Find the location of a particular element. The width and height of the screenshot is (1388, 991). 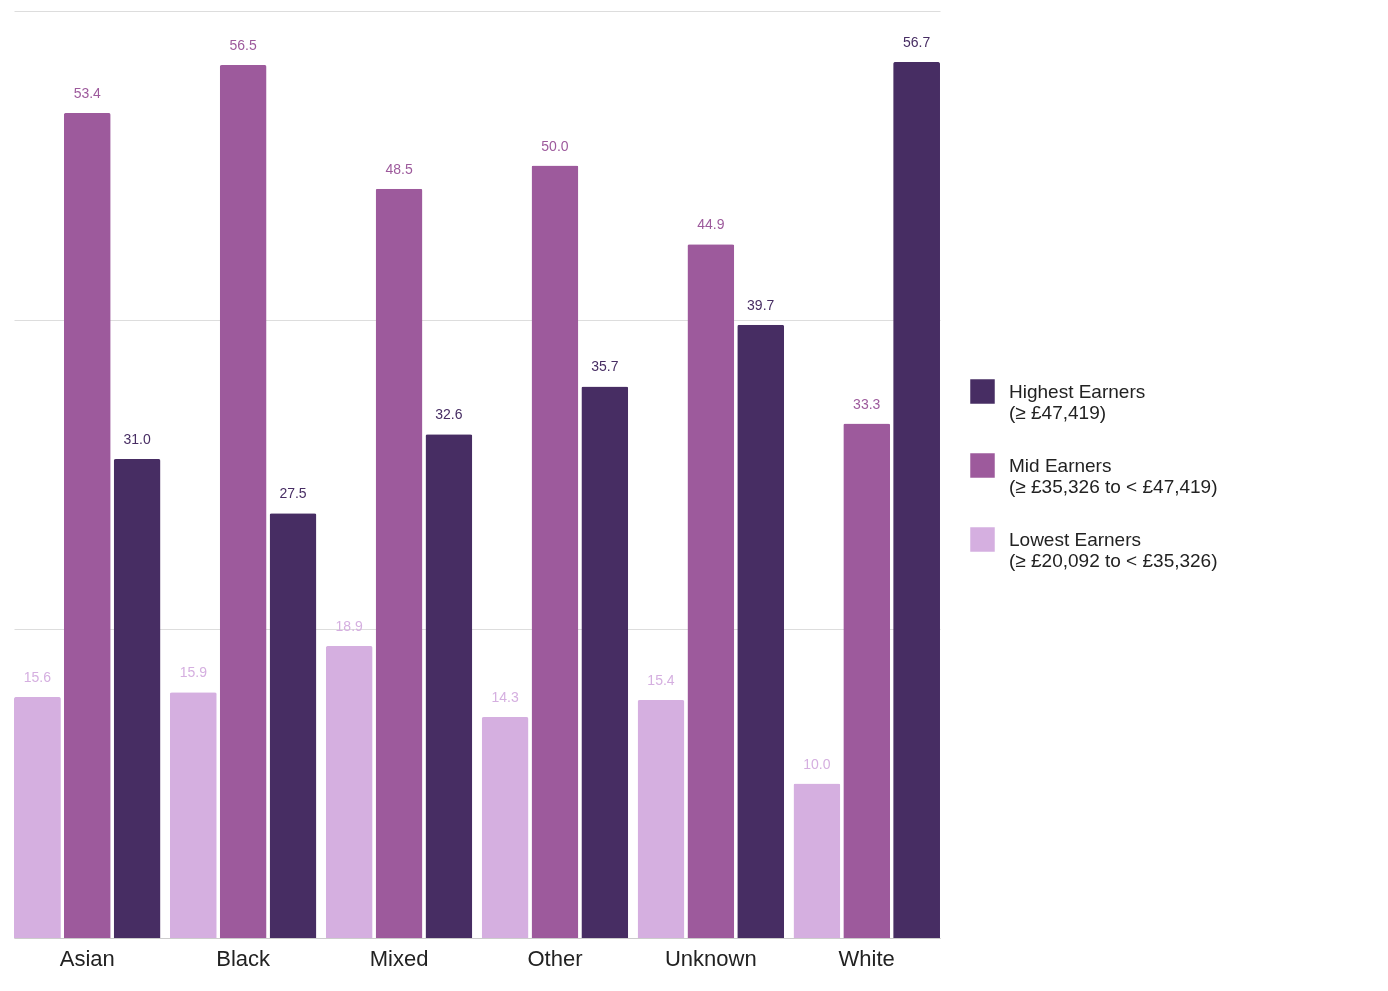

legend-label: Mid Earners (≥ £35,326 to < £47,419) is located at coordinates (1113, 475).